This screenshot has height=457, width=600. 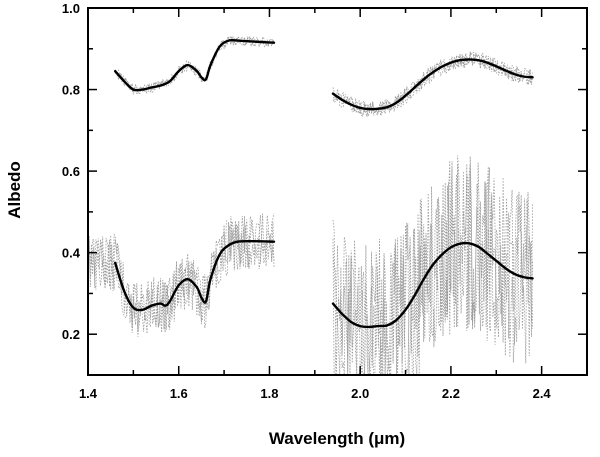 What do you see at coordinates (360, 393) in the screenshot?
I see `x-tick-label: 2.0` at bounding box center [360, 393].